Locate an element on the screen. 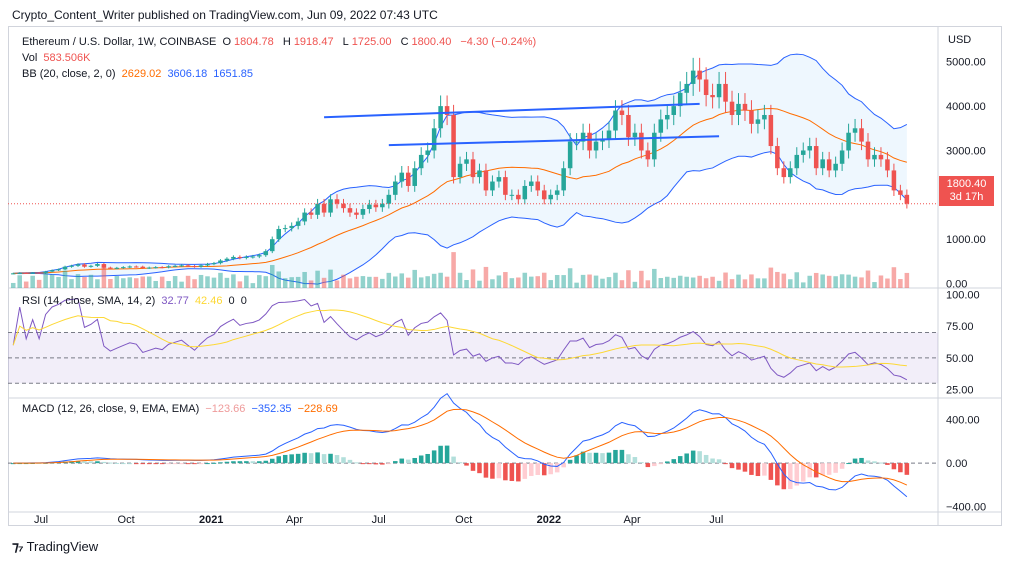  vol-label: Vol is located at coordinates (30, 58).